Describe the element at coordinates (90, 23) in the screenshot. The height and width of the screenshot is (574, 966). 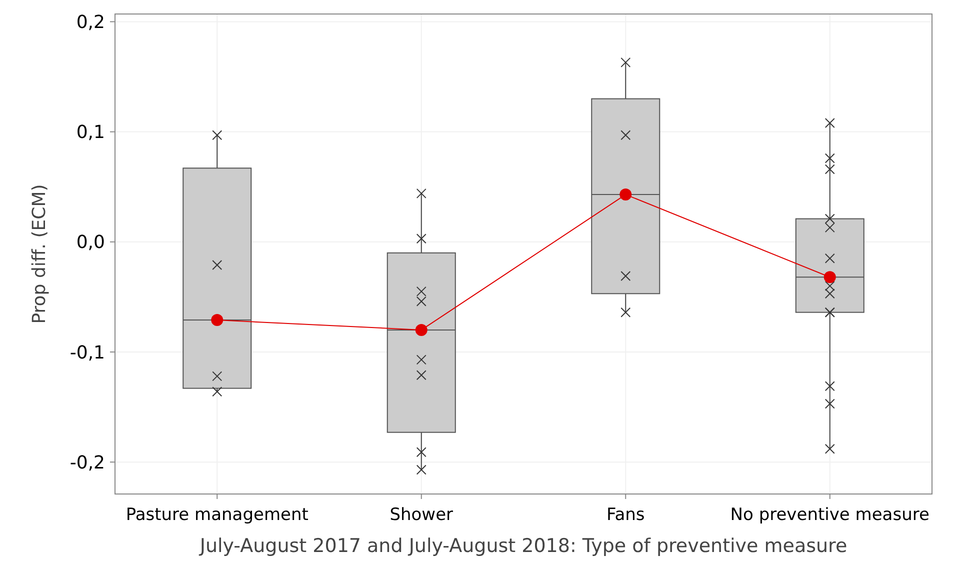
I see `y-tick-label: 0,2` at that location.